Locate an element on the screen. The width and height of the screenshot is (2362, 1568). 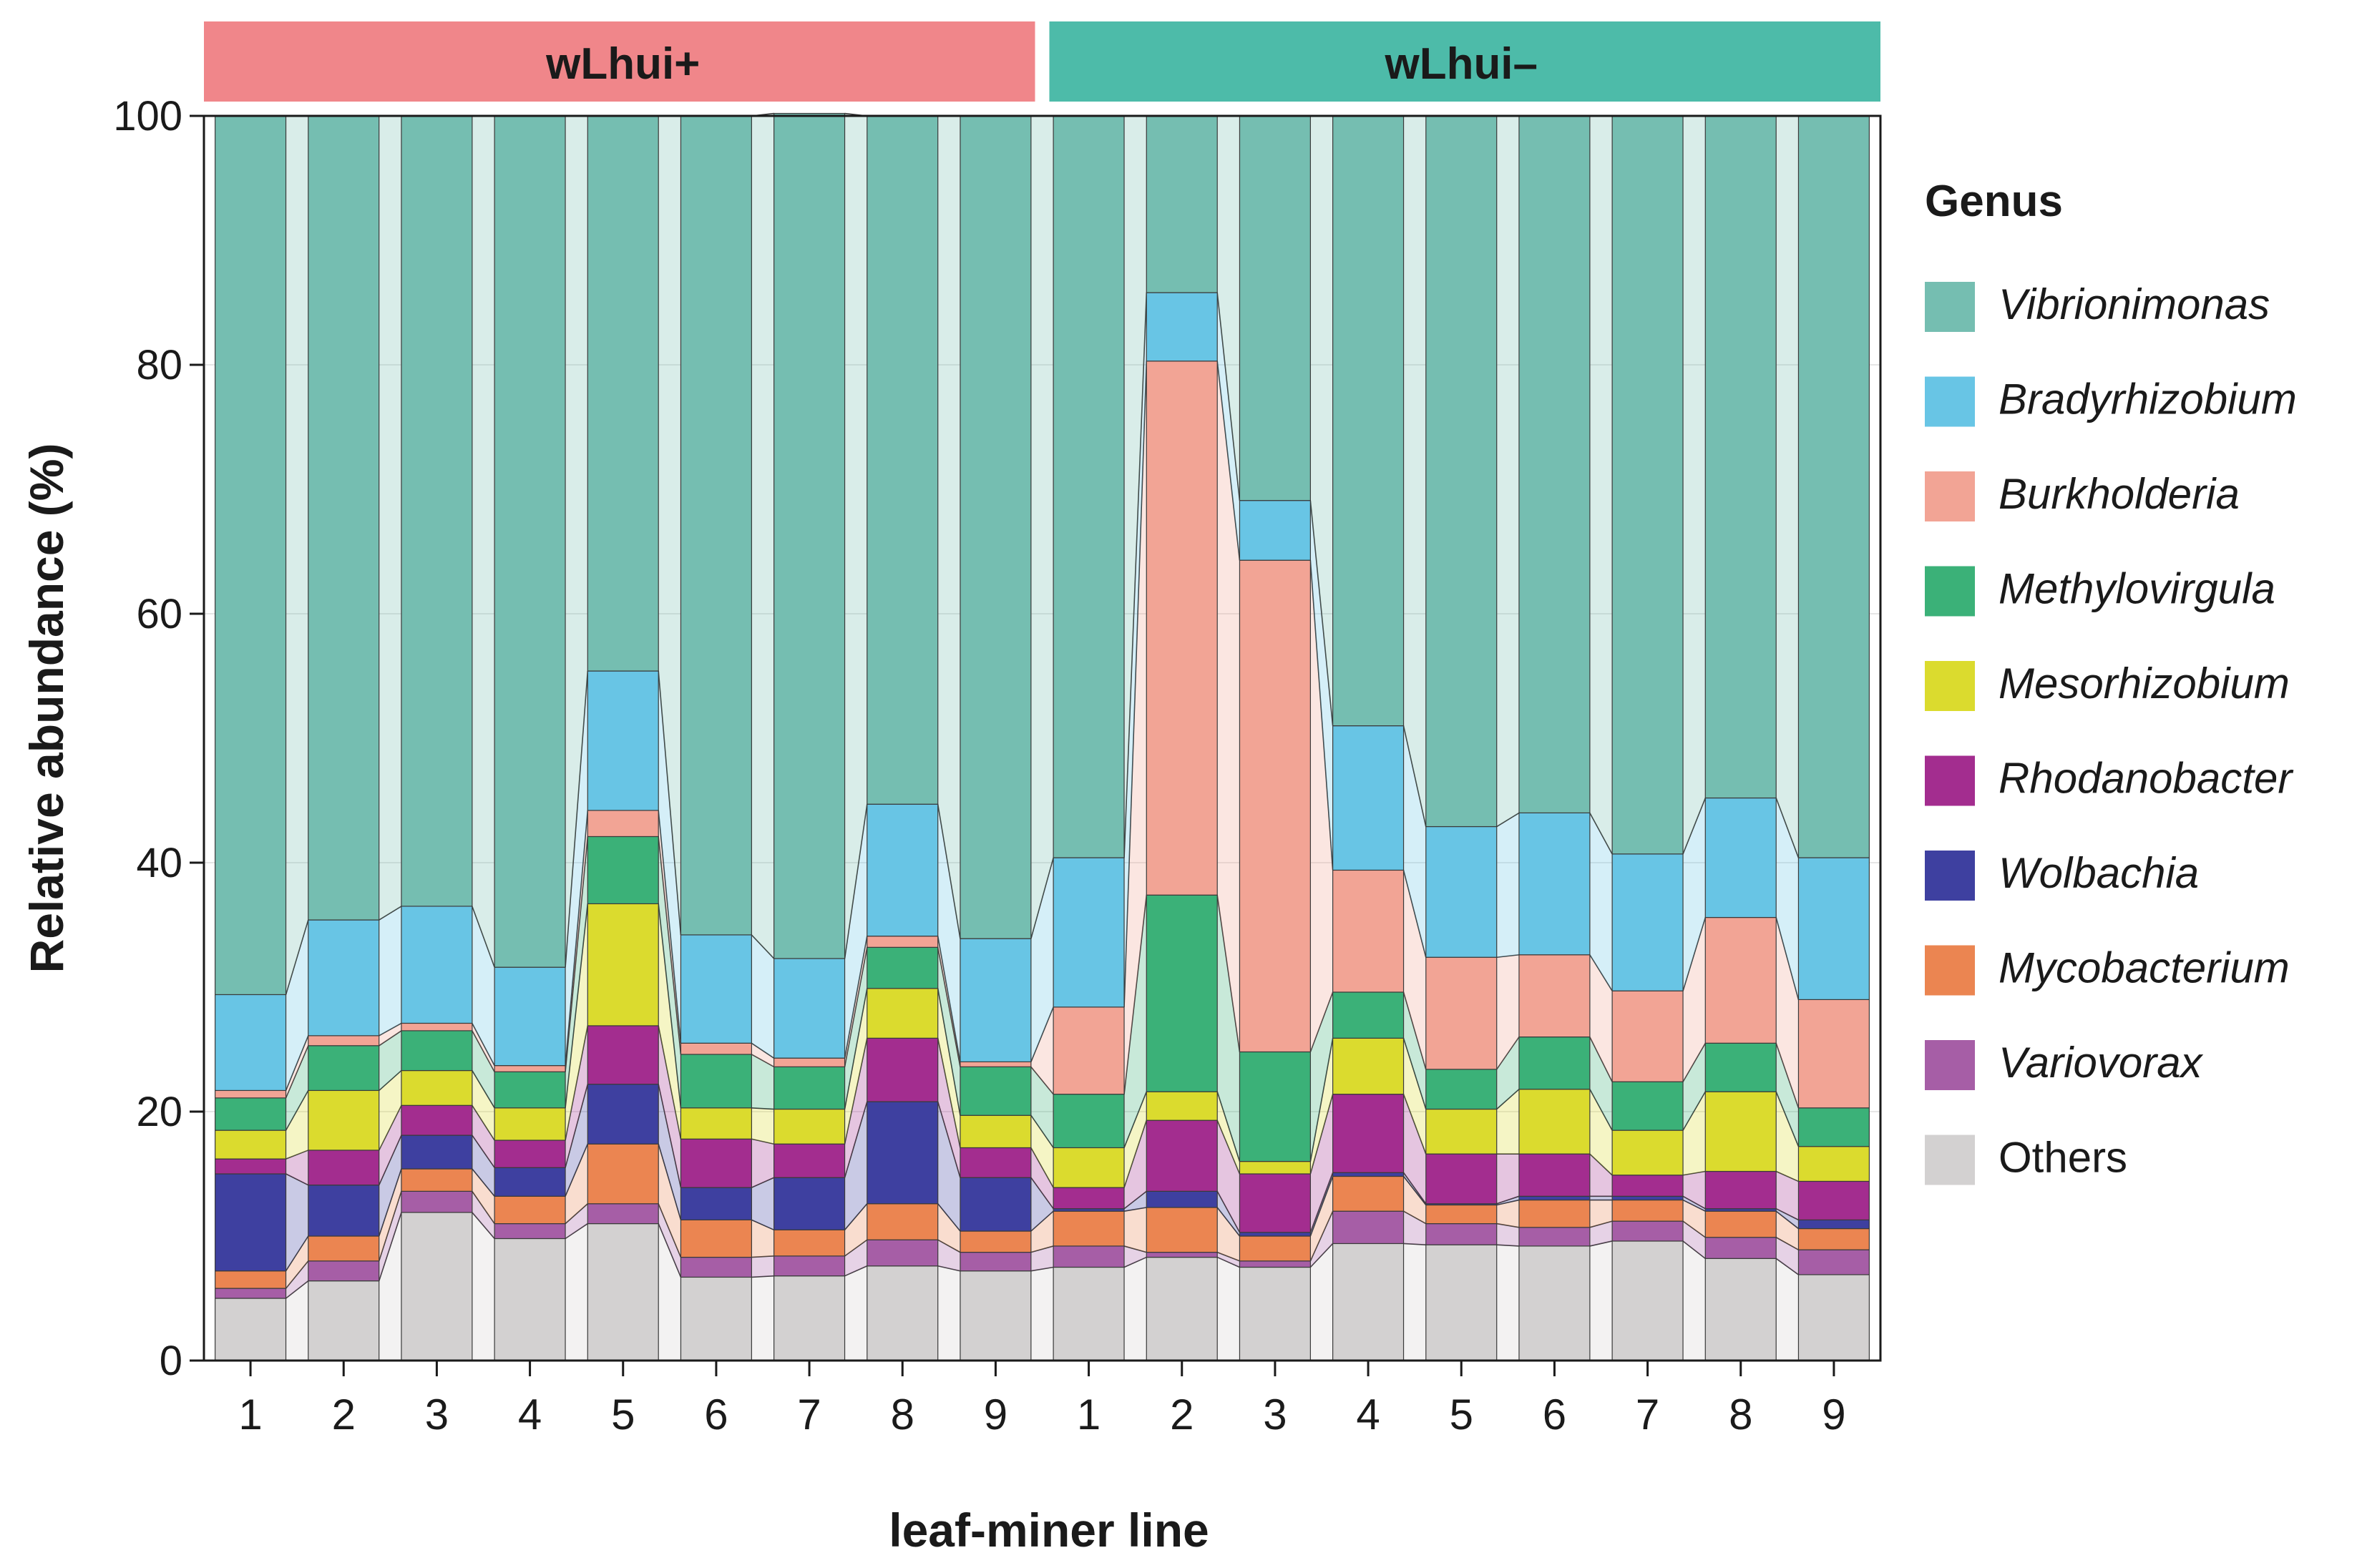
legend-label: Rhodanobacter is located at coordinates (2146, 779).